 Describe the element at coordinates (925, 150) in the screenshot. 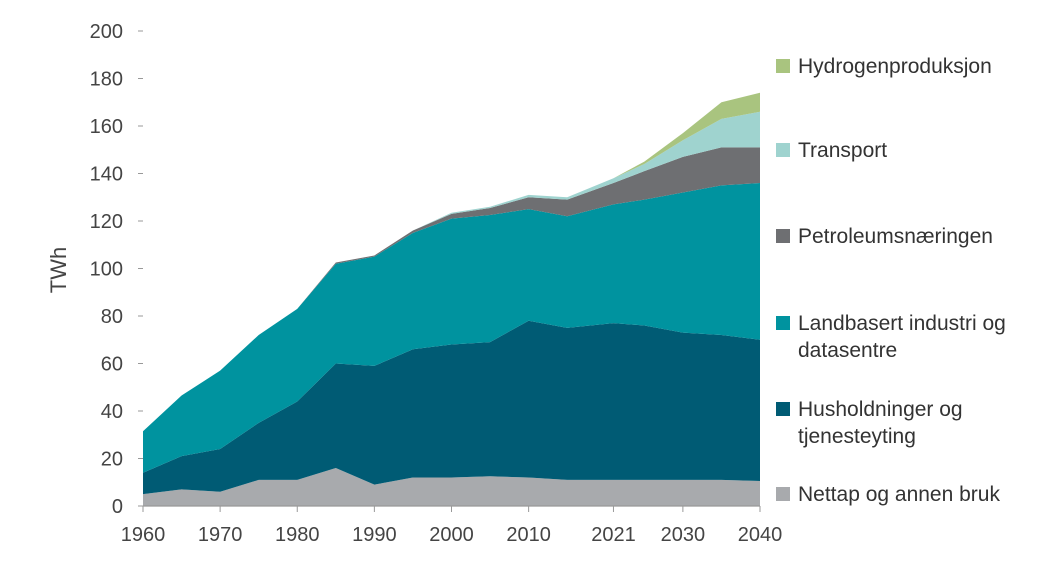

I see `legend-label: Transport` at that location.